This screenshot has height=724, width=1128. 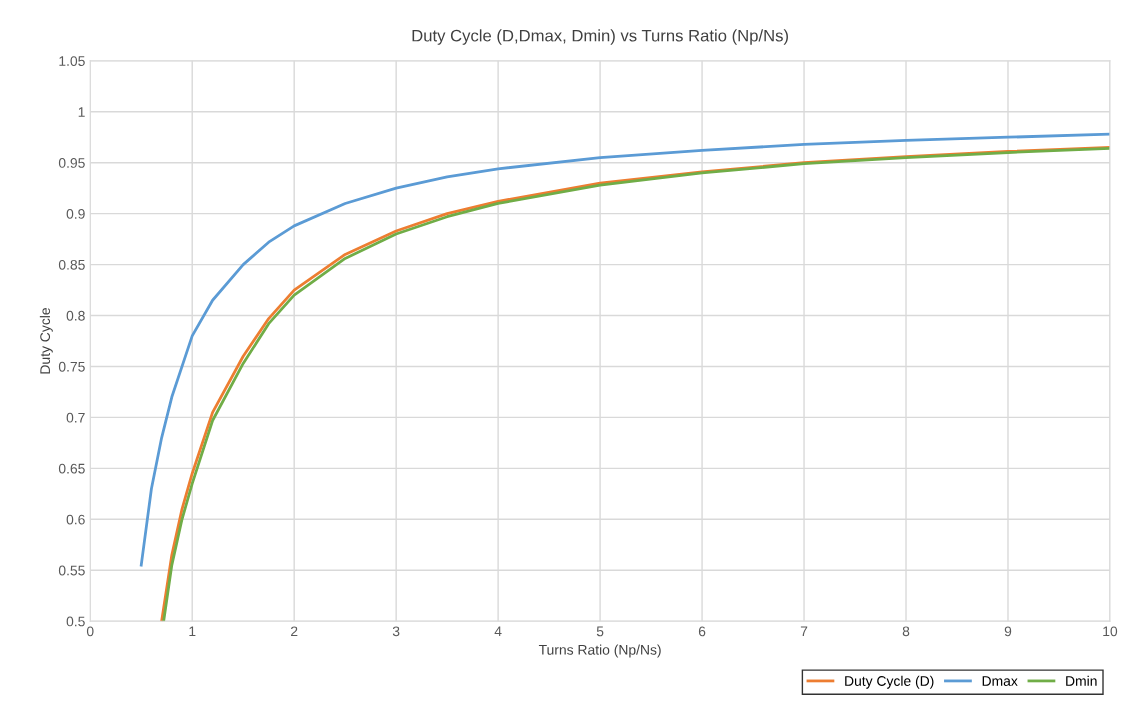 What do you see at coordinates (396, 631) in the screenshot?
I see `x-tick-label: 3` at bounding box center [396, 631].